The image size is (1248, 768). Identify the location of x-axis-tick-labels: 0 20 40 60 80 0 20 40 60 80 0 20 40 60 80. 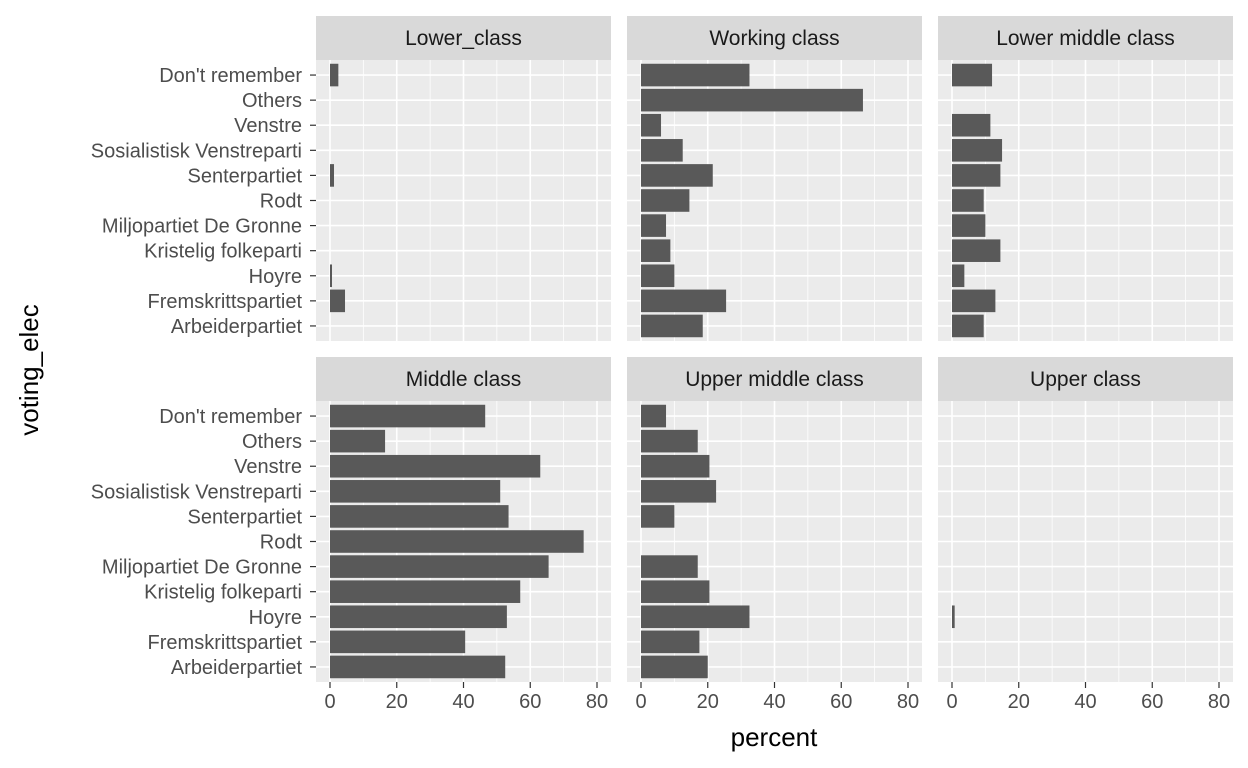
(777, 697).